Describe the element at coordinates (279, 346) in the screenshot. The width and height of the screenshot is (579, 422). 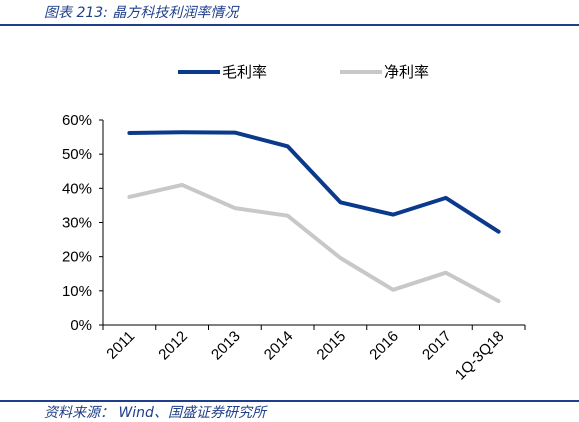
I see `x-tick-label: 2014` at that location.